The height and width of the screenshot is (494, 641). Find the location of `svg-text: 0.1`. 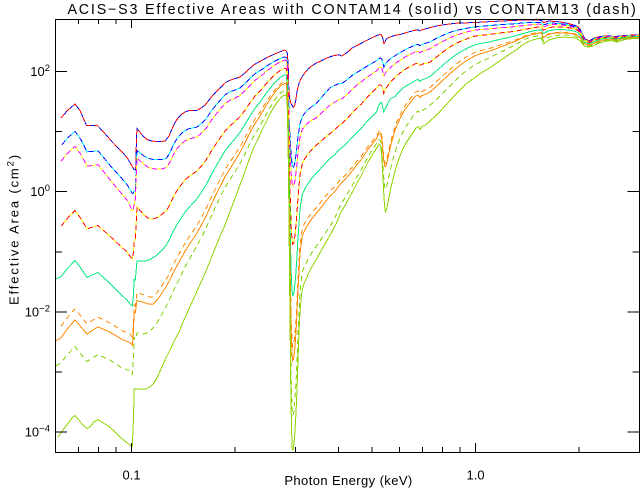

svg-text: 0.1 is located at coordinates (132, 475).